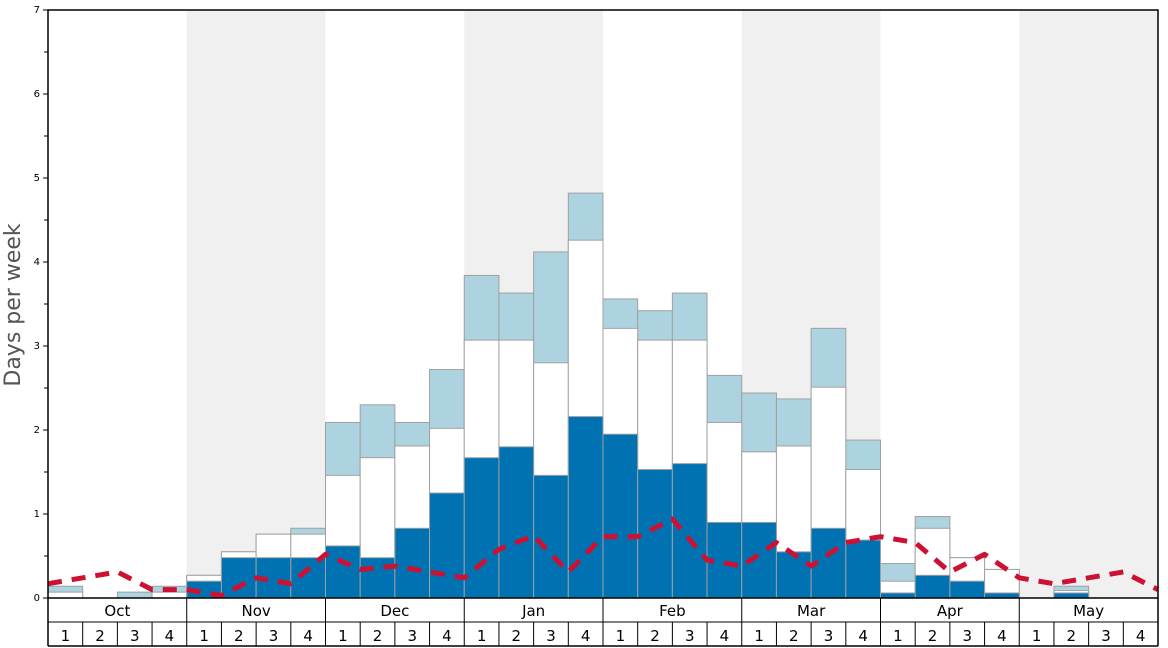 Image resolution: width=1168 pixels, height=648 pixels. What do you see at coordinates (37, 94) in the screenshot?
I see `y-tick-label: 6` at bounding box center [37, 94].